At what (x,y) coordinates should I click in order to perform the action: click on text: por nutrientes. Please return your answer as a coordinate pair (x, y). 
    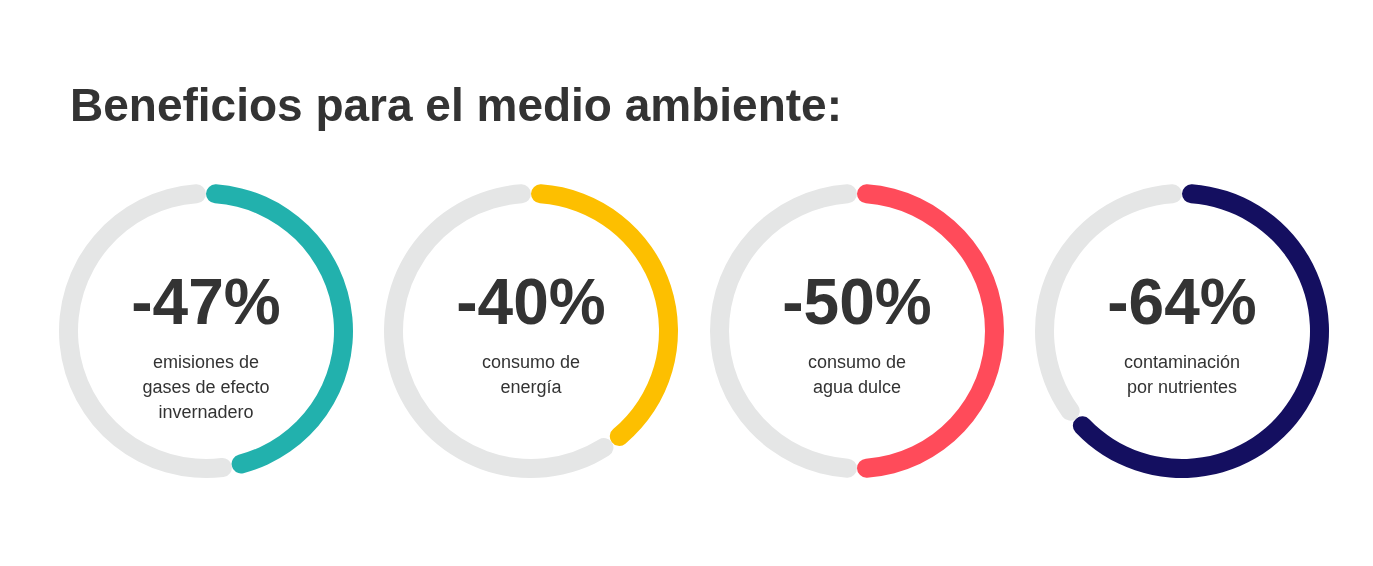
    Looking at the image, I should click on (1182, 387).